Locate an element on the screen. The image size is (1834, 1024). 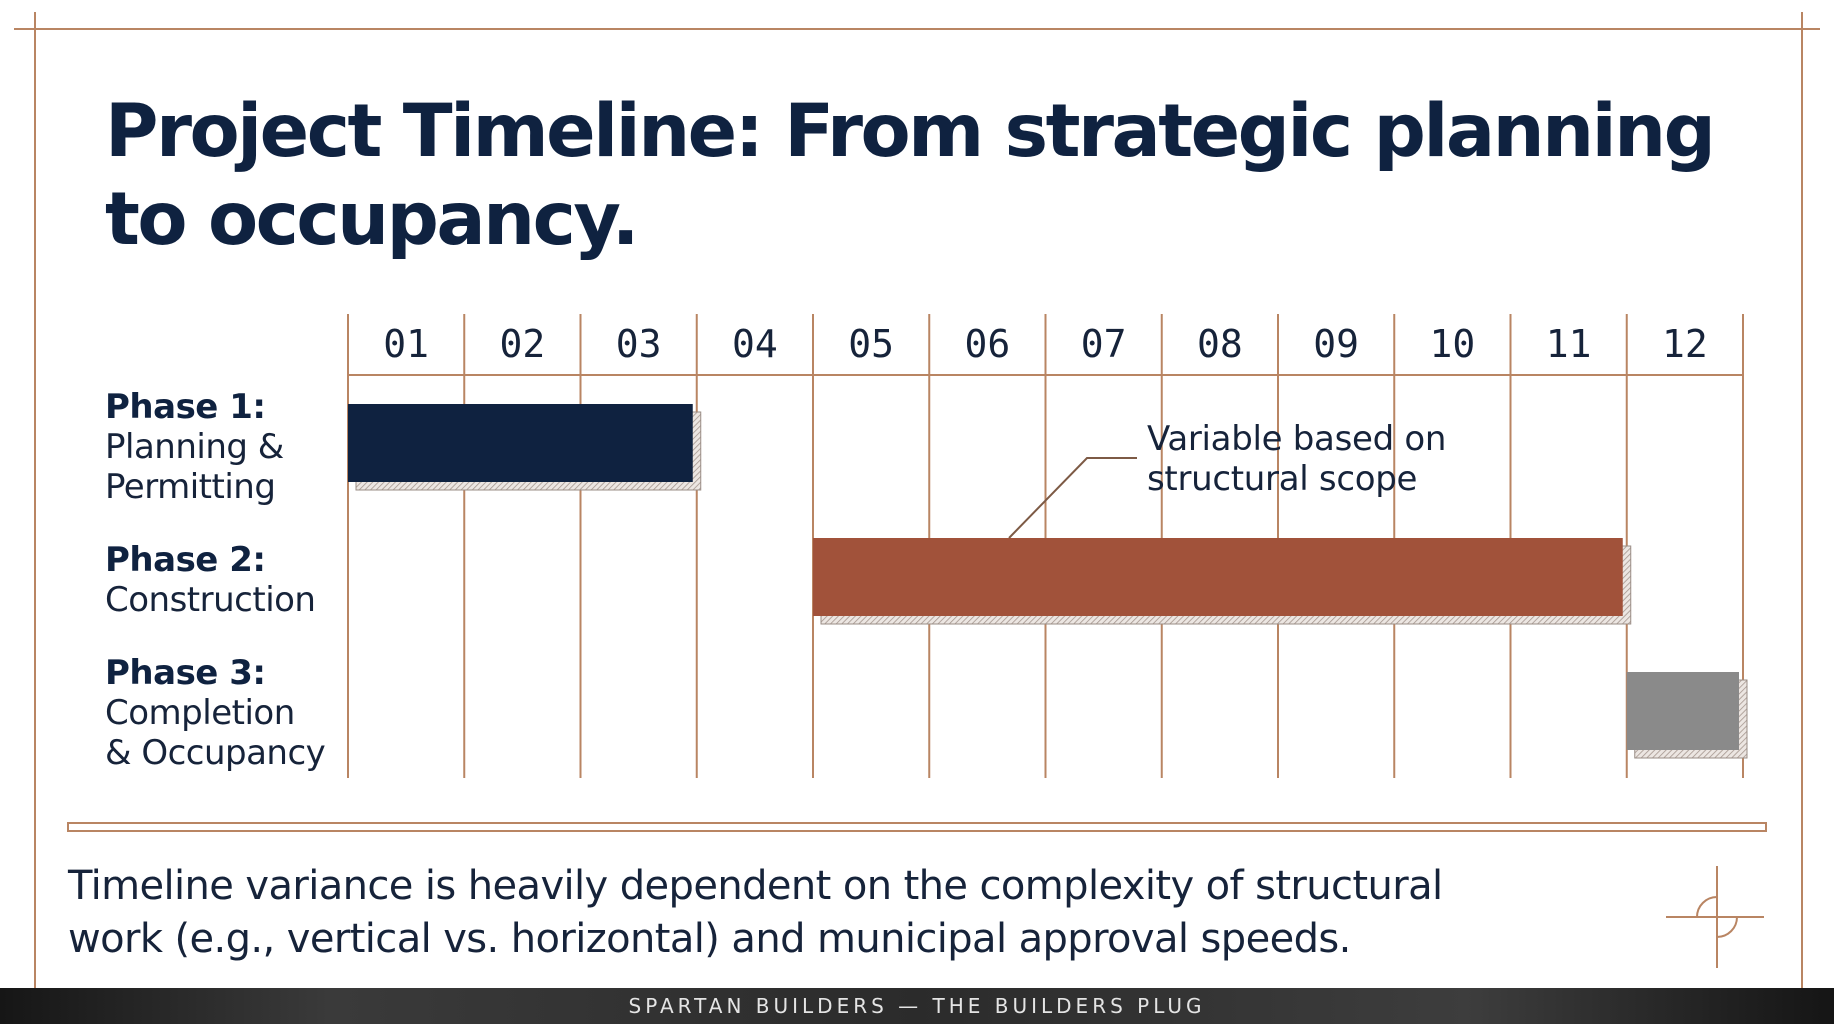
month-label-12: 12 is located at coordinates (1685, 344).